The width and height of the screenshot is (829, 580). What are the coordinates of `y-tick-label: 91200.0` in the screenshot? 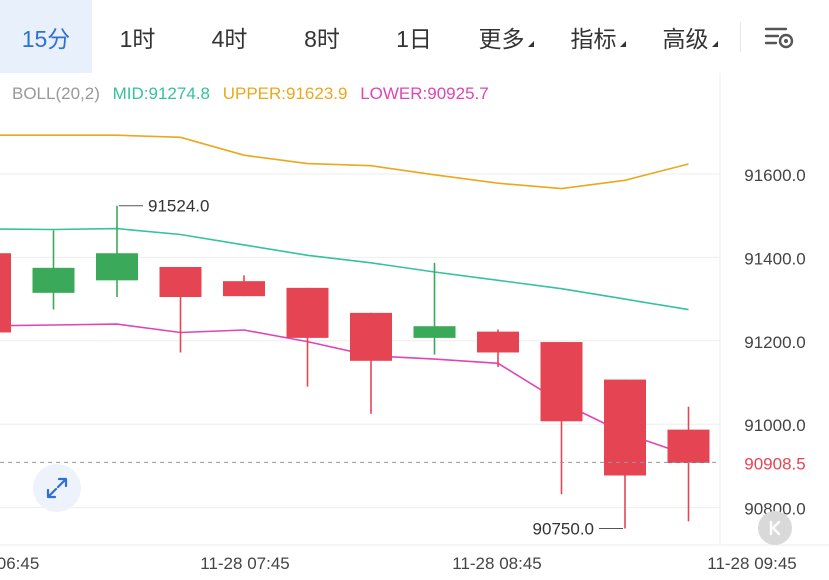 It's located at (774, 342).